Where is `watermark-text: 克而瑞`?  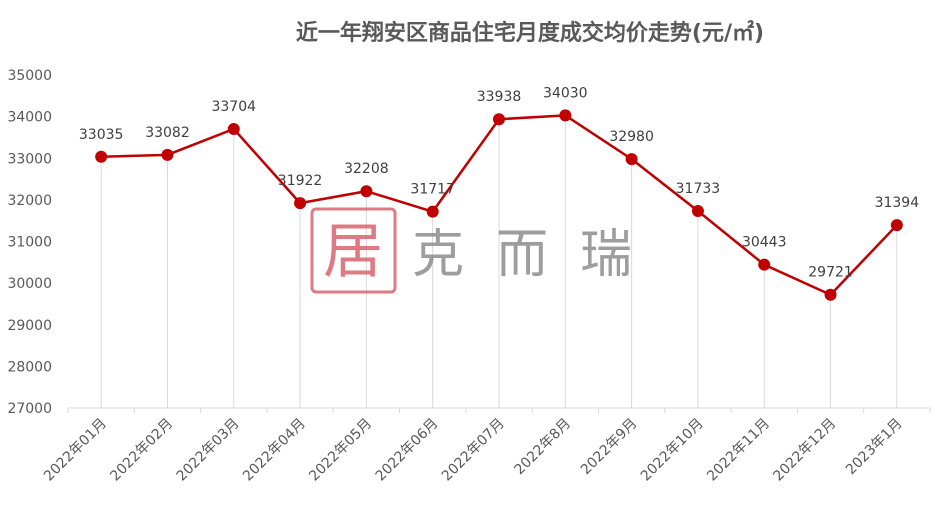 watermark-text: 克而瑞 is located at coordinates (538, 255).